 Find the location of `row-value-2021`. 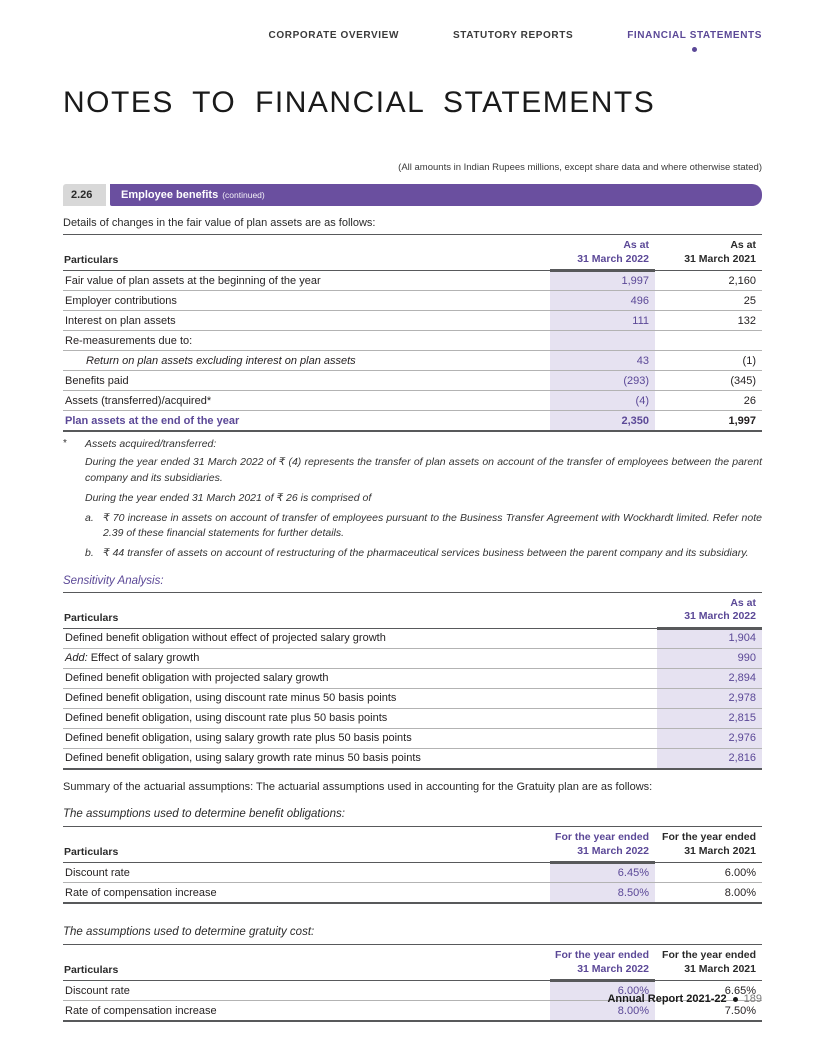

row-value-2021 is located at coordinates (708, 340).